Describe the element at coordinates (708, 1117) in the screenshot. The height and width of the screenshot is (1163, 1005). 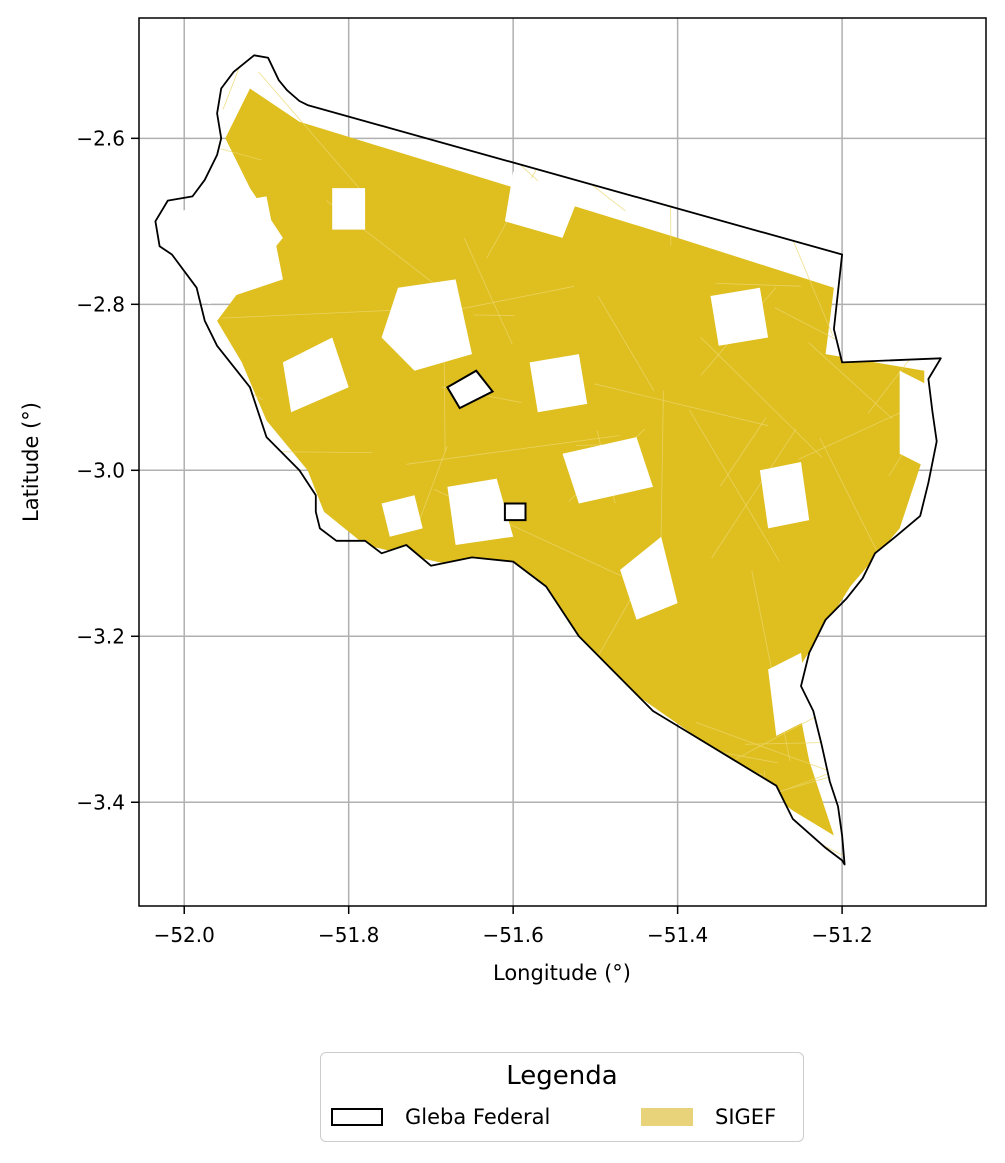
I see `legend-item-sigef: SIGEF` at that location.